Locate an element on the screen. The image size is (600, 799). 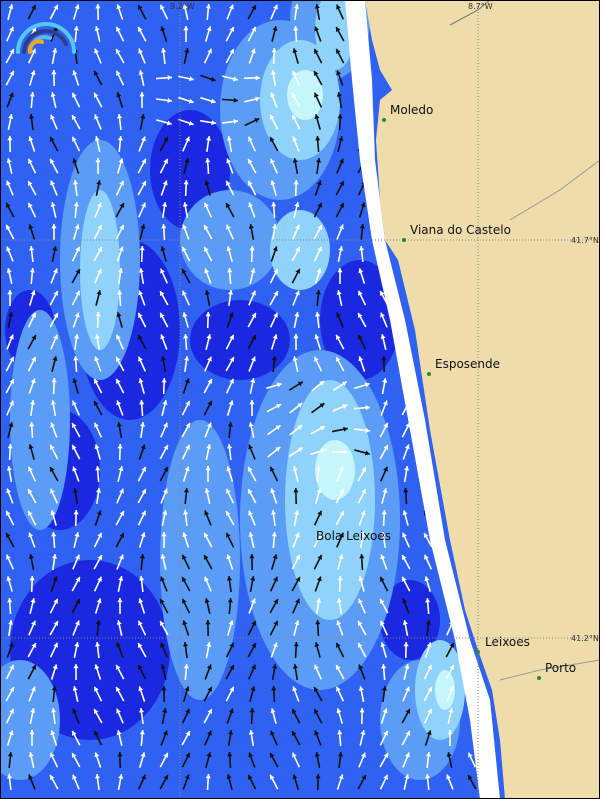
lon-label: 9.2°W is located at coordinates (182, 6).